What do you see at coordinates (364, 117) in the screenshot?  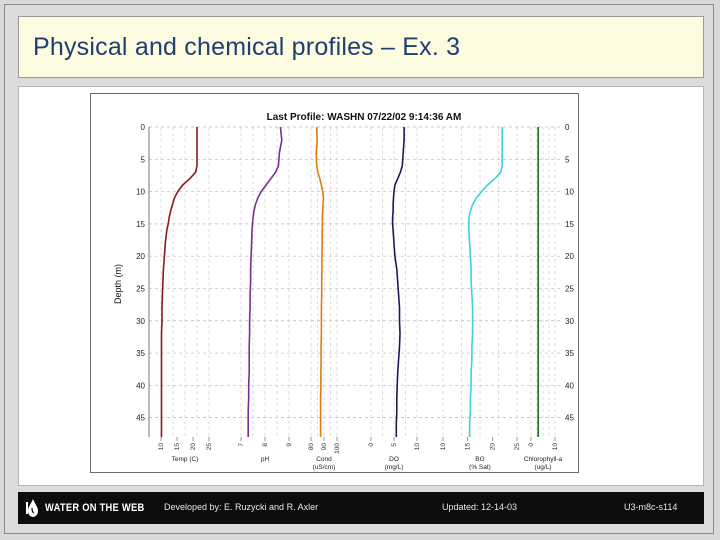 I see `chart-title: Last Profile: WASHN 07/22/02 9:14:36 AM` at bounding box center [364, 117].